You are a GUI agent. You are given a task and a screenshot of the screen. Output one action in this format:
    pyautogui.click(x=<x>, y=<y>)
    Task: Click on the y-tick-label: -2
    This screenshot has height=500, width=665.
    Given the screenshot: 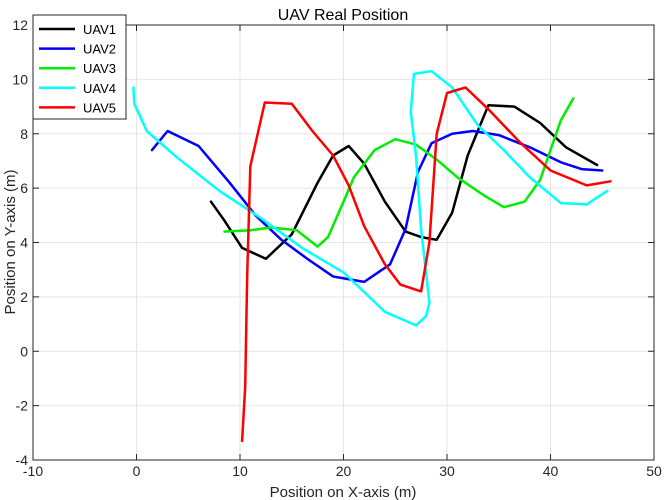 What is the action you would take?
    pyautogui.click(x=22, y=406)
    